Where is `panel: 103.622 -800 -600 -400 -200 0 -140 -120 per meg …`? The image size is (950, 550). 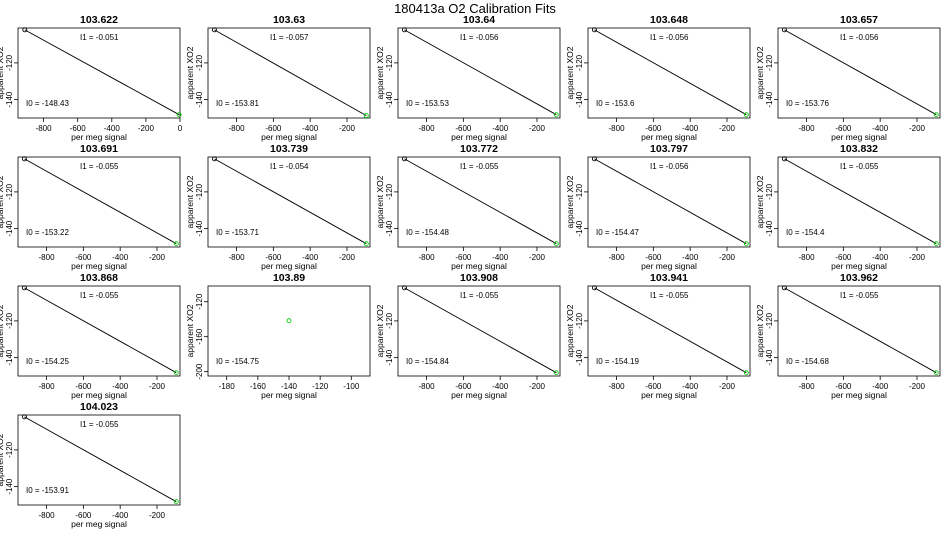
panel: 103.622 -800 -600 -400 -200 0 -140 -120 per meg … is located at coordinates (91, 78).